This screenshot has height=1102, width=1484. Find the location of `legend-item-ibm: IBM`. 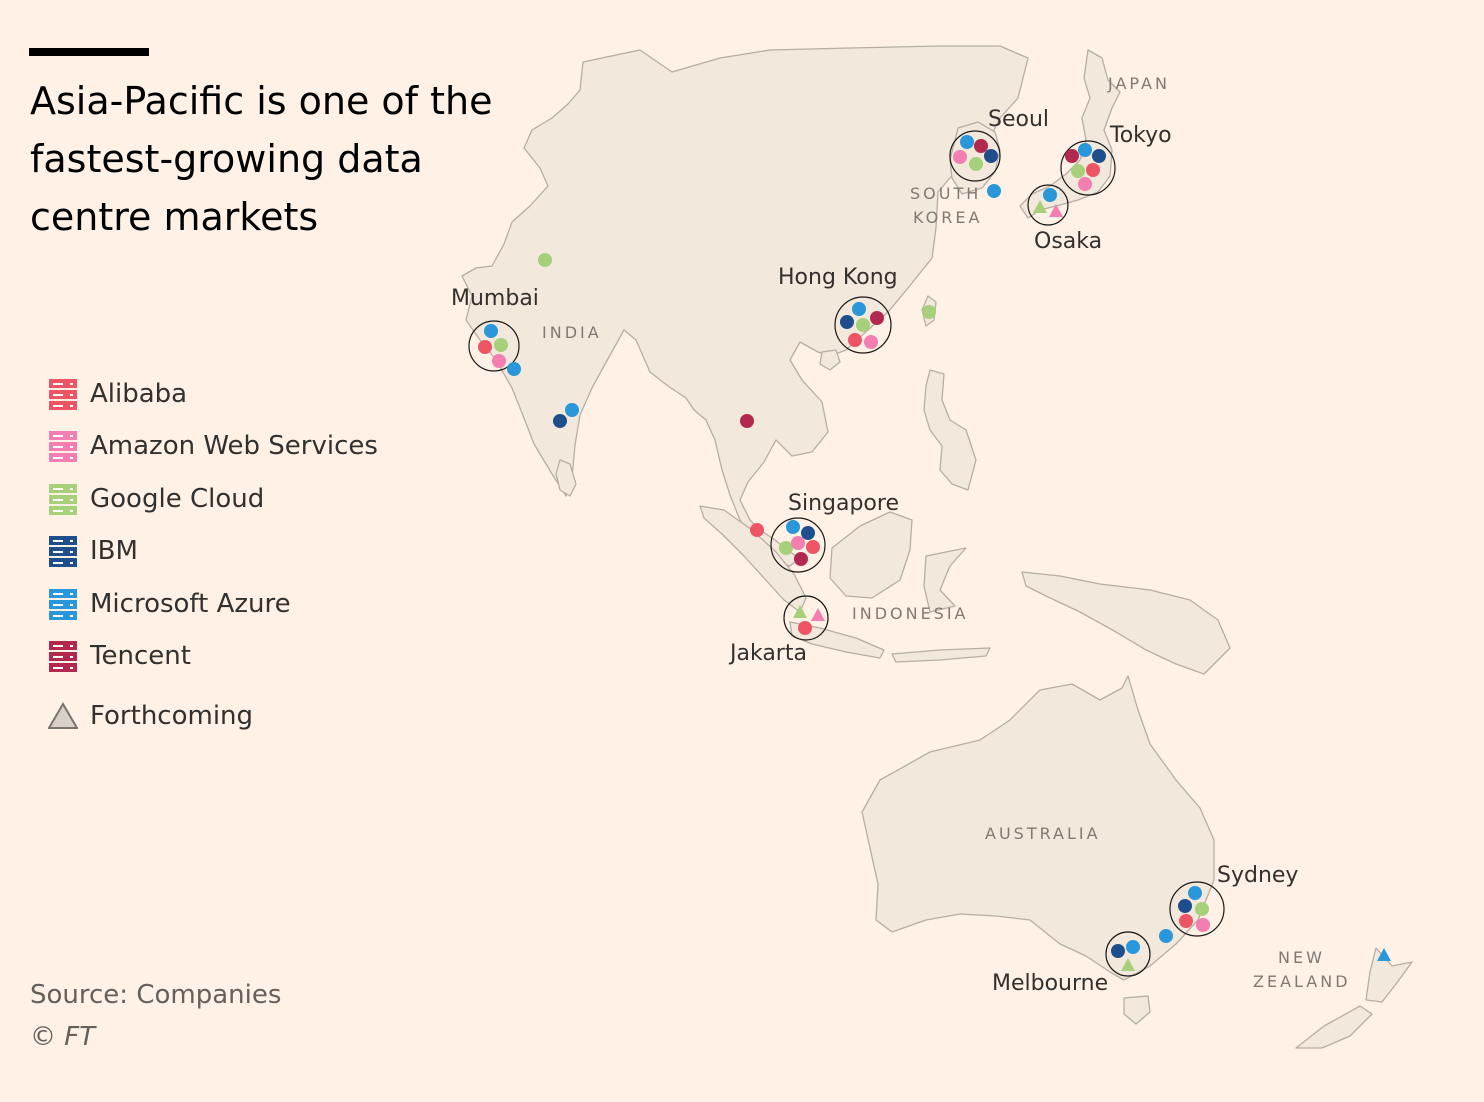

legend-item-ibm: IBM is located at coordinates (93, 551).